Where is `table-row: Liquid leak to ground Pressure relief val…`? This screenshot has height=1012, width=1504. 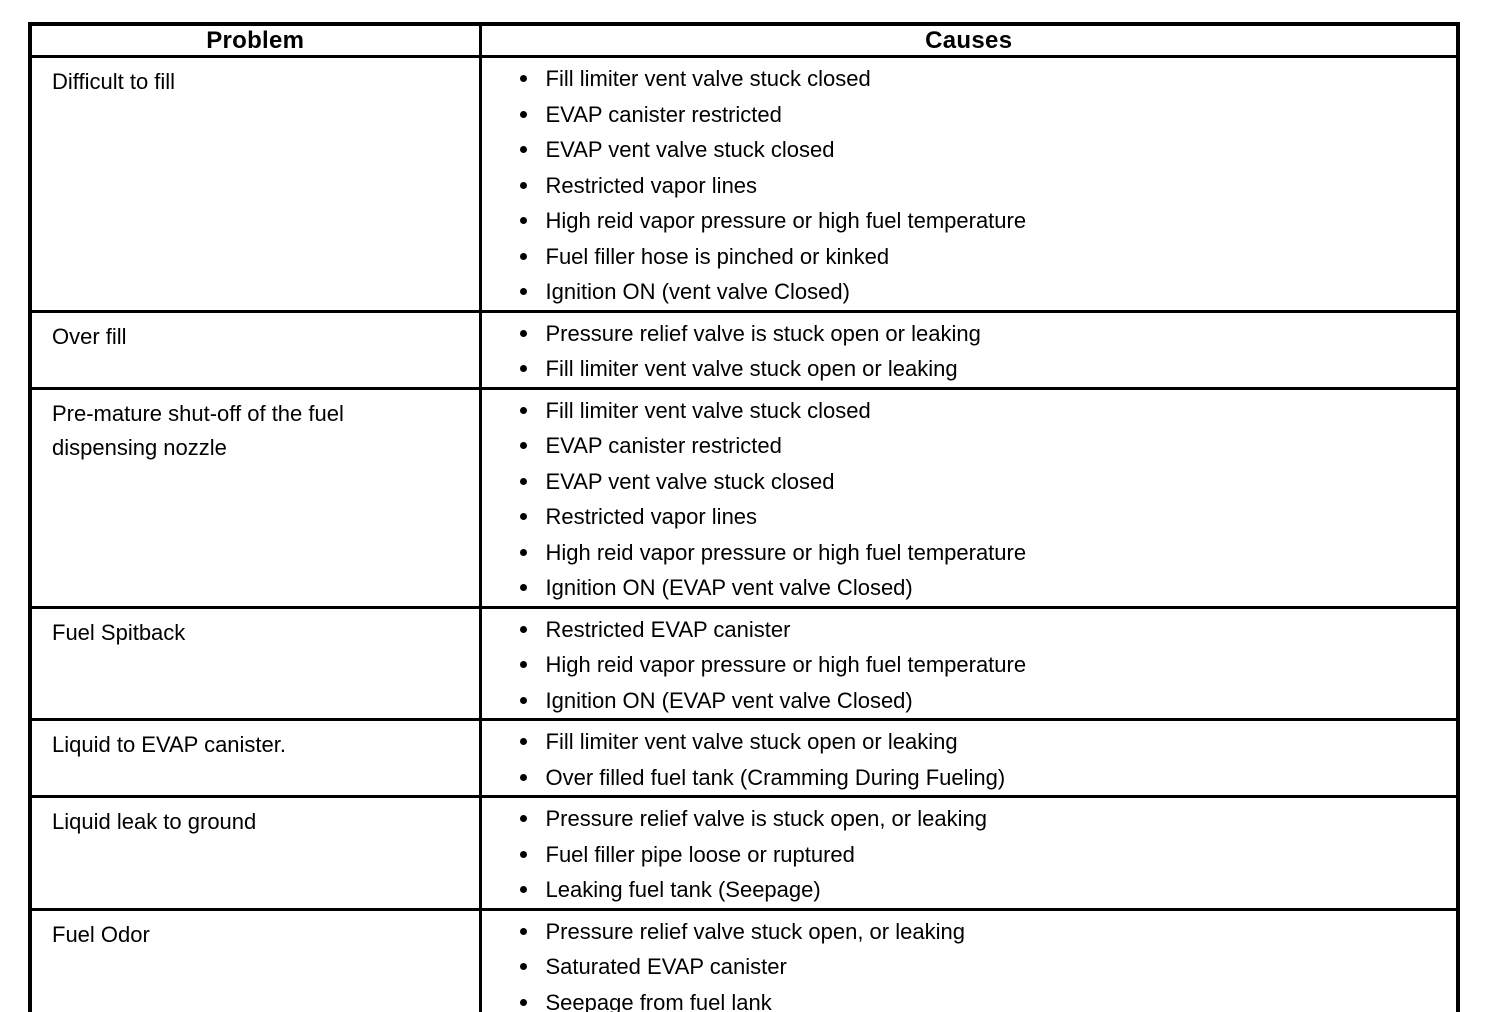
table-row: Liquid leak to ground Pressure relief val… is located at coordinates (744, 853).